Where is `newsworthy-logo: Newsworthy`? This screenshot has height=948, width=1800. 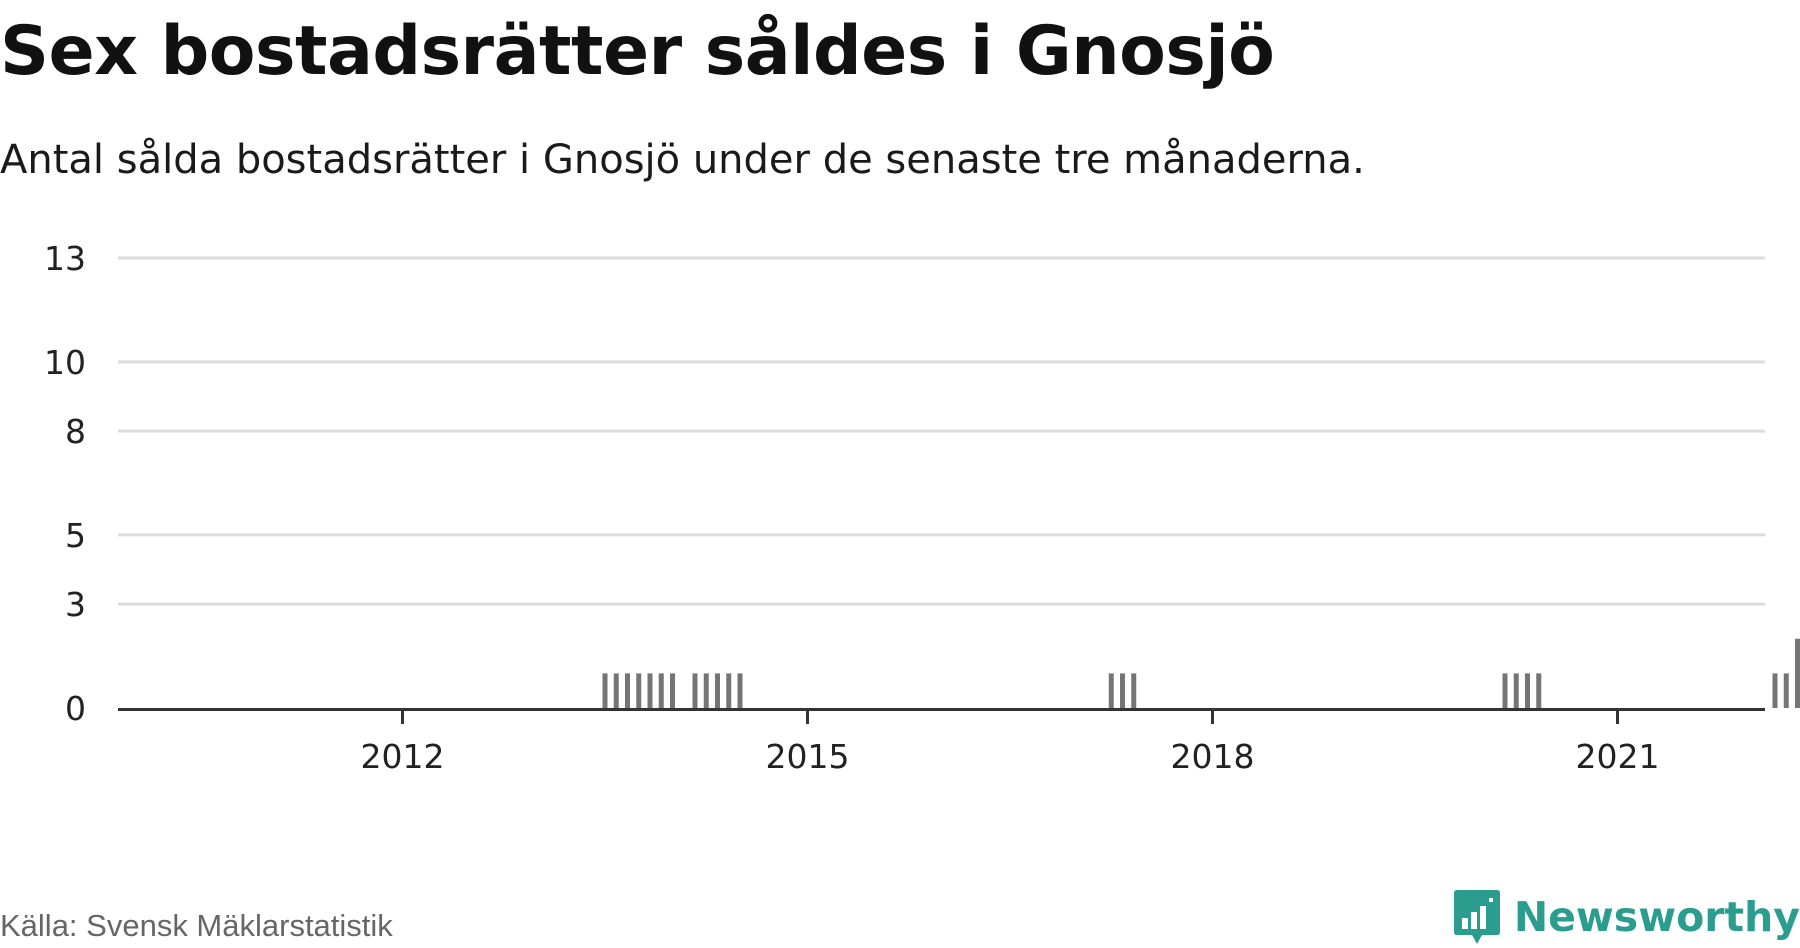
newsworthy-logo: Newsworthy is located at coordinates (1626, 917).